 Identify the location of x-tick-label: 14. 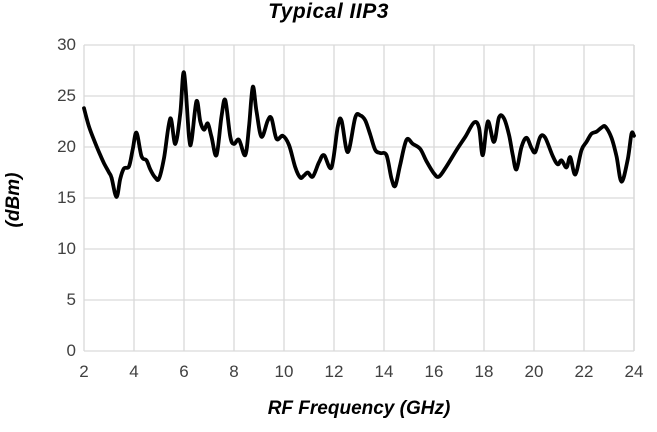
(384, 371).